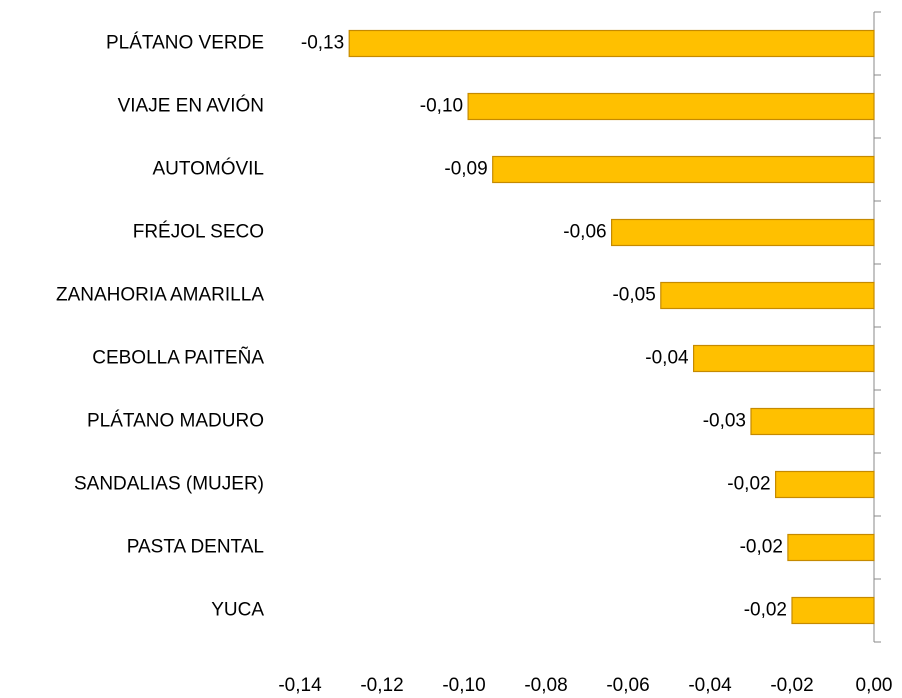  Describe the element at coordinates (463, 685) in the screenshot. I see `x-tick-label: -0,10` at that location.